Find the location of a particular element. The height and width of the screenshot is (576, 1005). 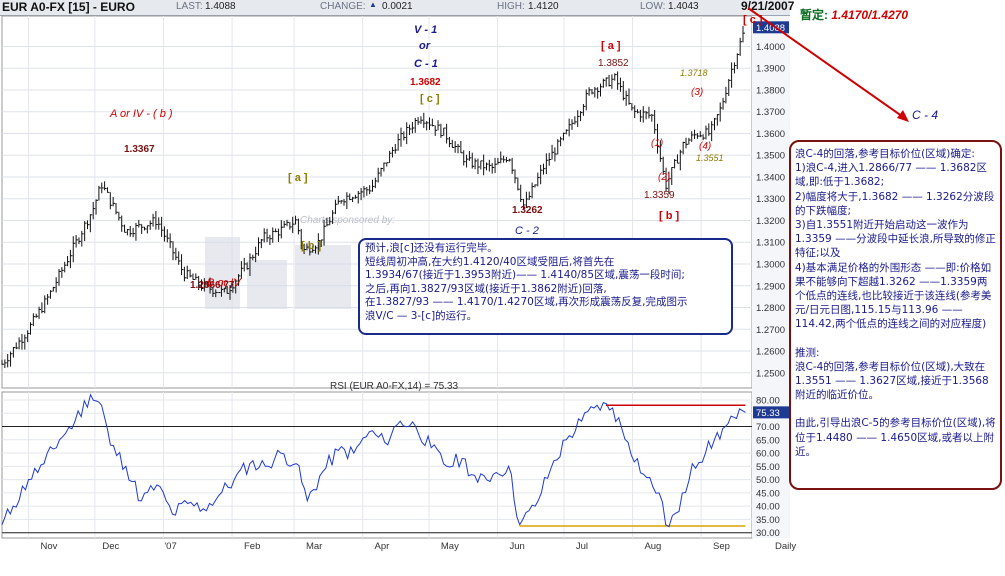

up-arrow-icon: ▲ is located at coordinates (373, 4).